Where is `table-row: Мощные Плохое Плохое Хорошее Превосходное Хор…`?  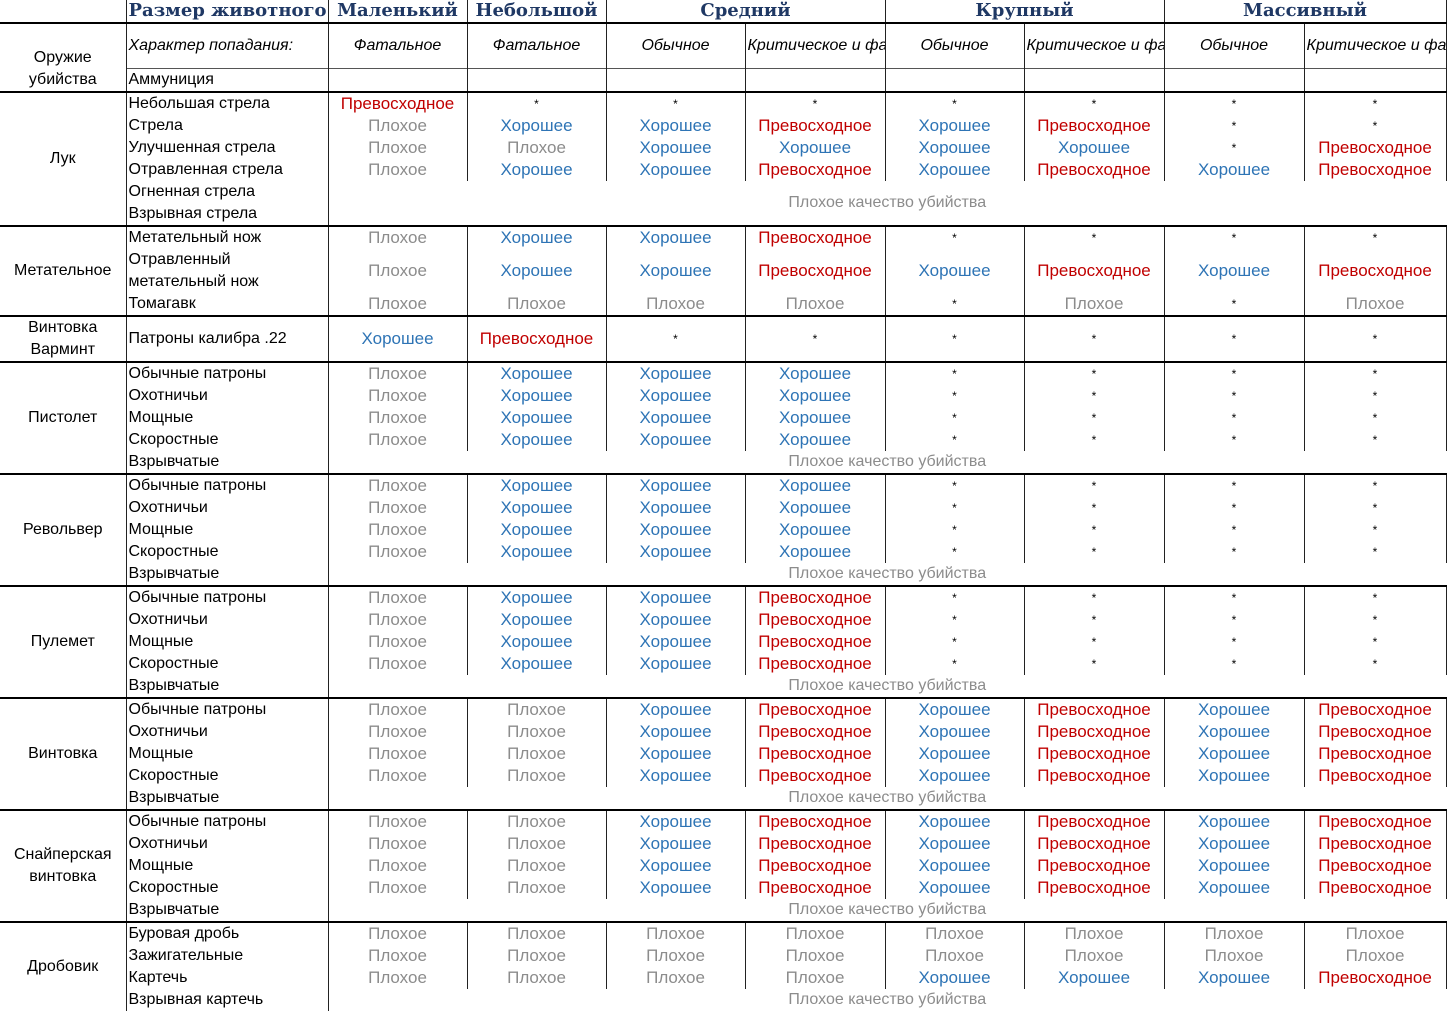
table-row: Мощные Плохое Плохое Хорошее Превосходное Хор… is located at coordinates (723, 866).